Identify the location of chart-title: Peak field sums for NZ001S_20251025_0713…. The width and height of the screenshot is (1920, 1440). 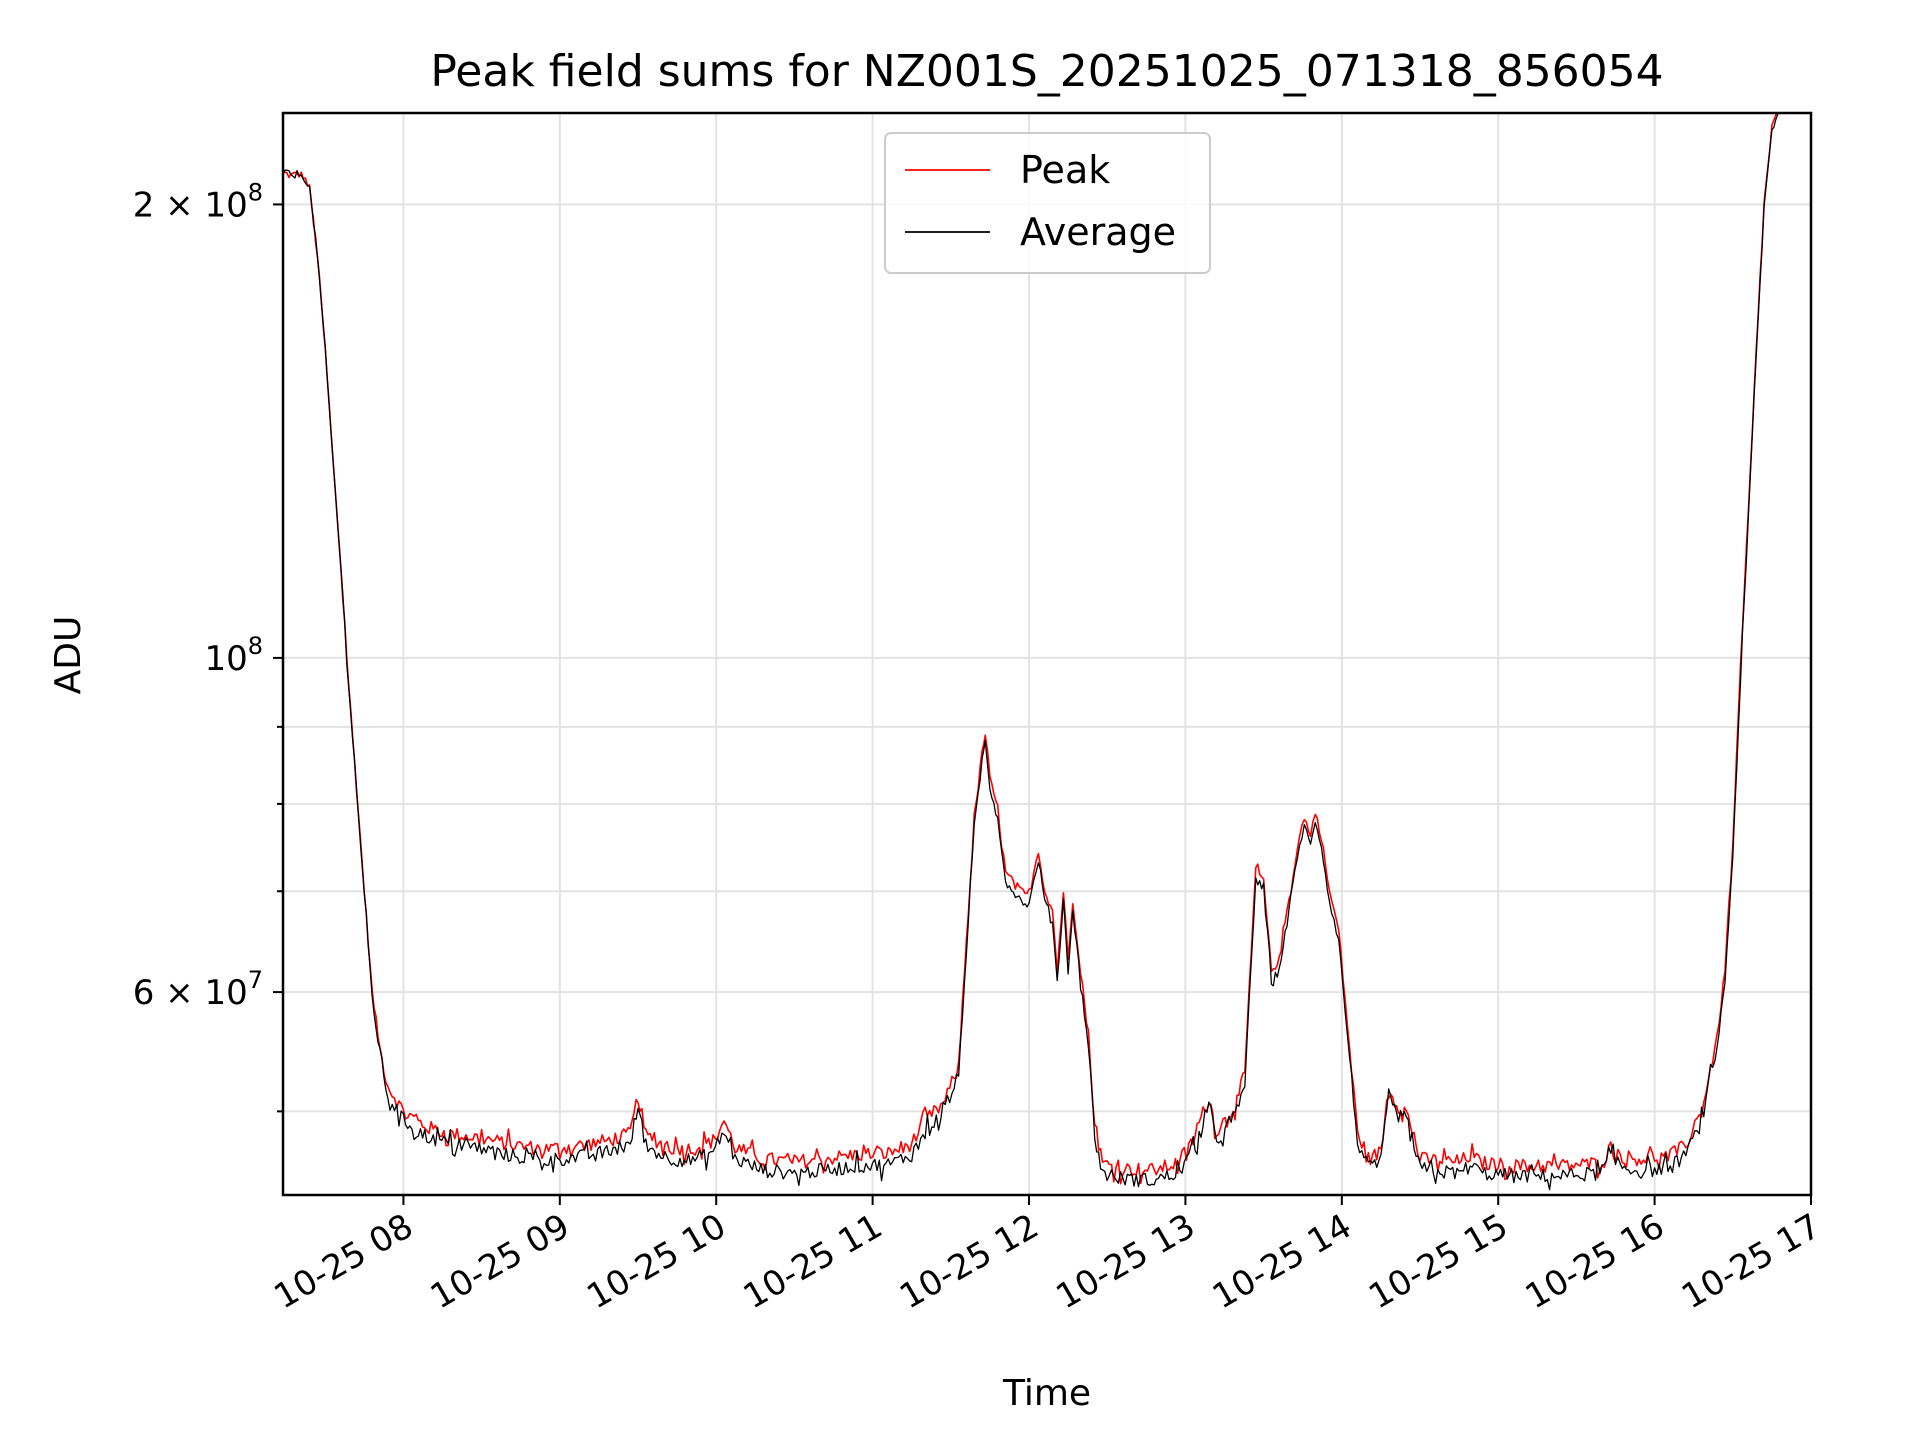
(1046, 71).